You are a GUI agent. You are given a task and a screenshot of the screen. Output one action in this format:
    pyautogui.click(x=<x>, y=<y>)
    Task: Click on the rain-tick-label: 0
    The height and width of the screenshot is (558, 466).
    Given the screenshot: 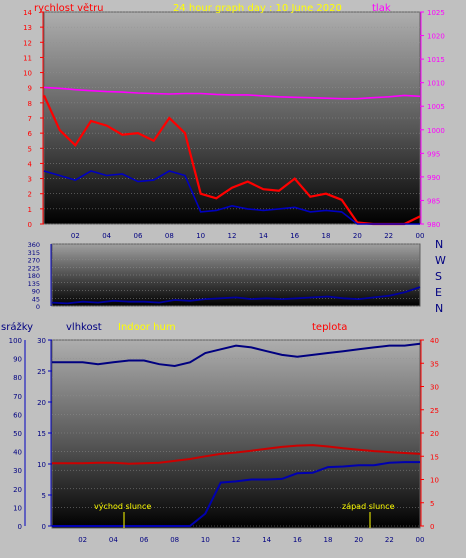 What is the action you would take?
    pyautogui.click(x=44, y=527)
    